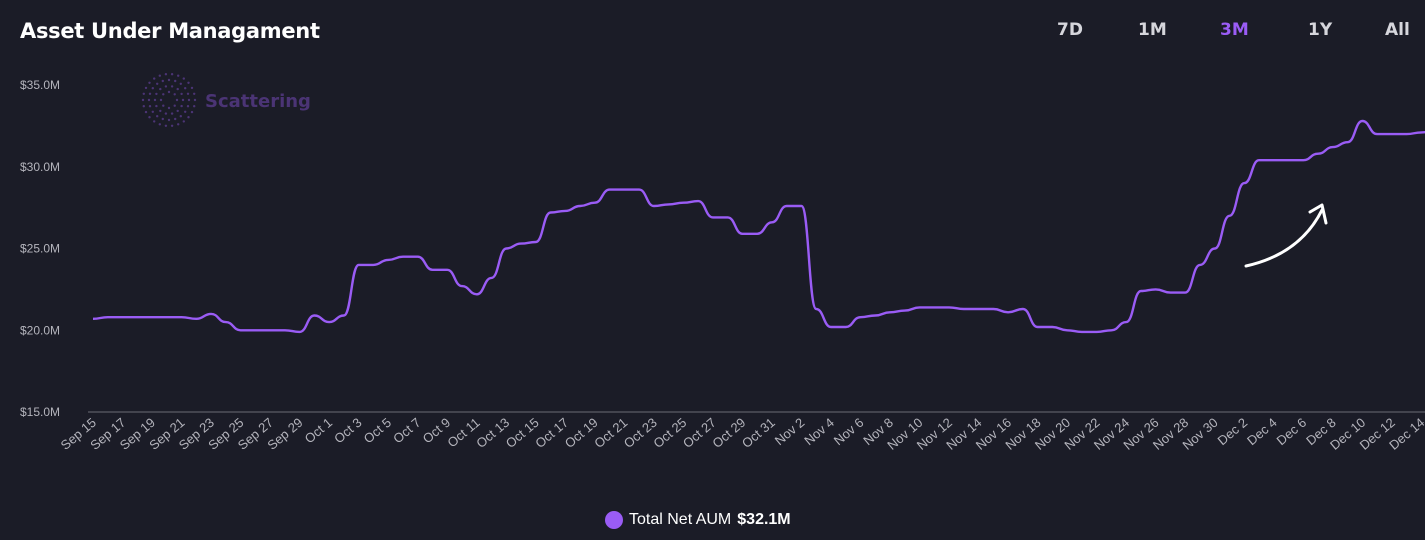 Image resolution: width=1425 pixels, height=540 pixels. What do you see at coordinates (347, 430) in the screenshot?
I see `x-tick-label: Oct 3` at bounding box center [347, 430].